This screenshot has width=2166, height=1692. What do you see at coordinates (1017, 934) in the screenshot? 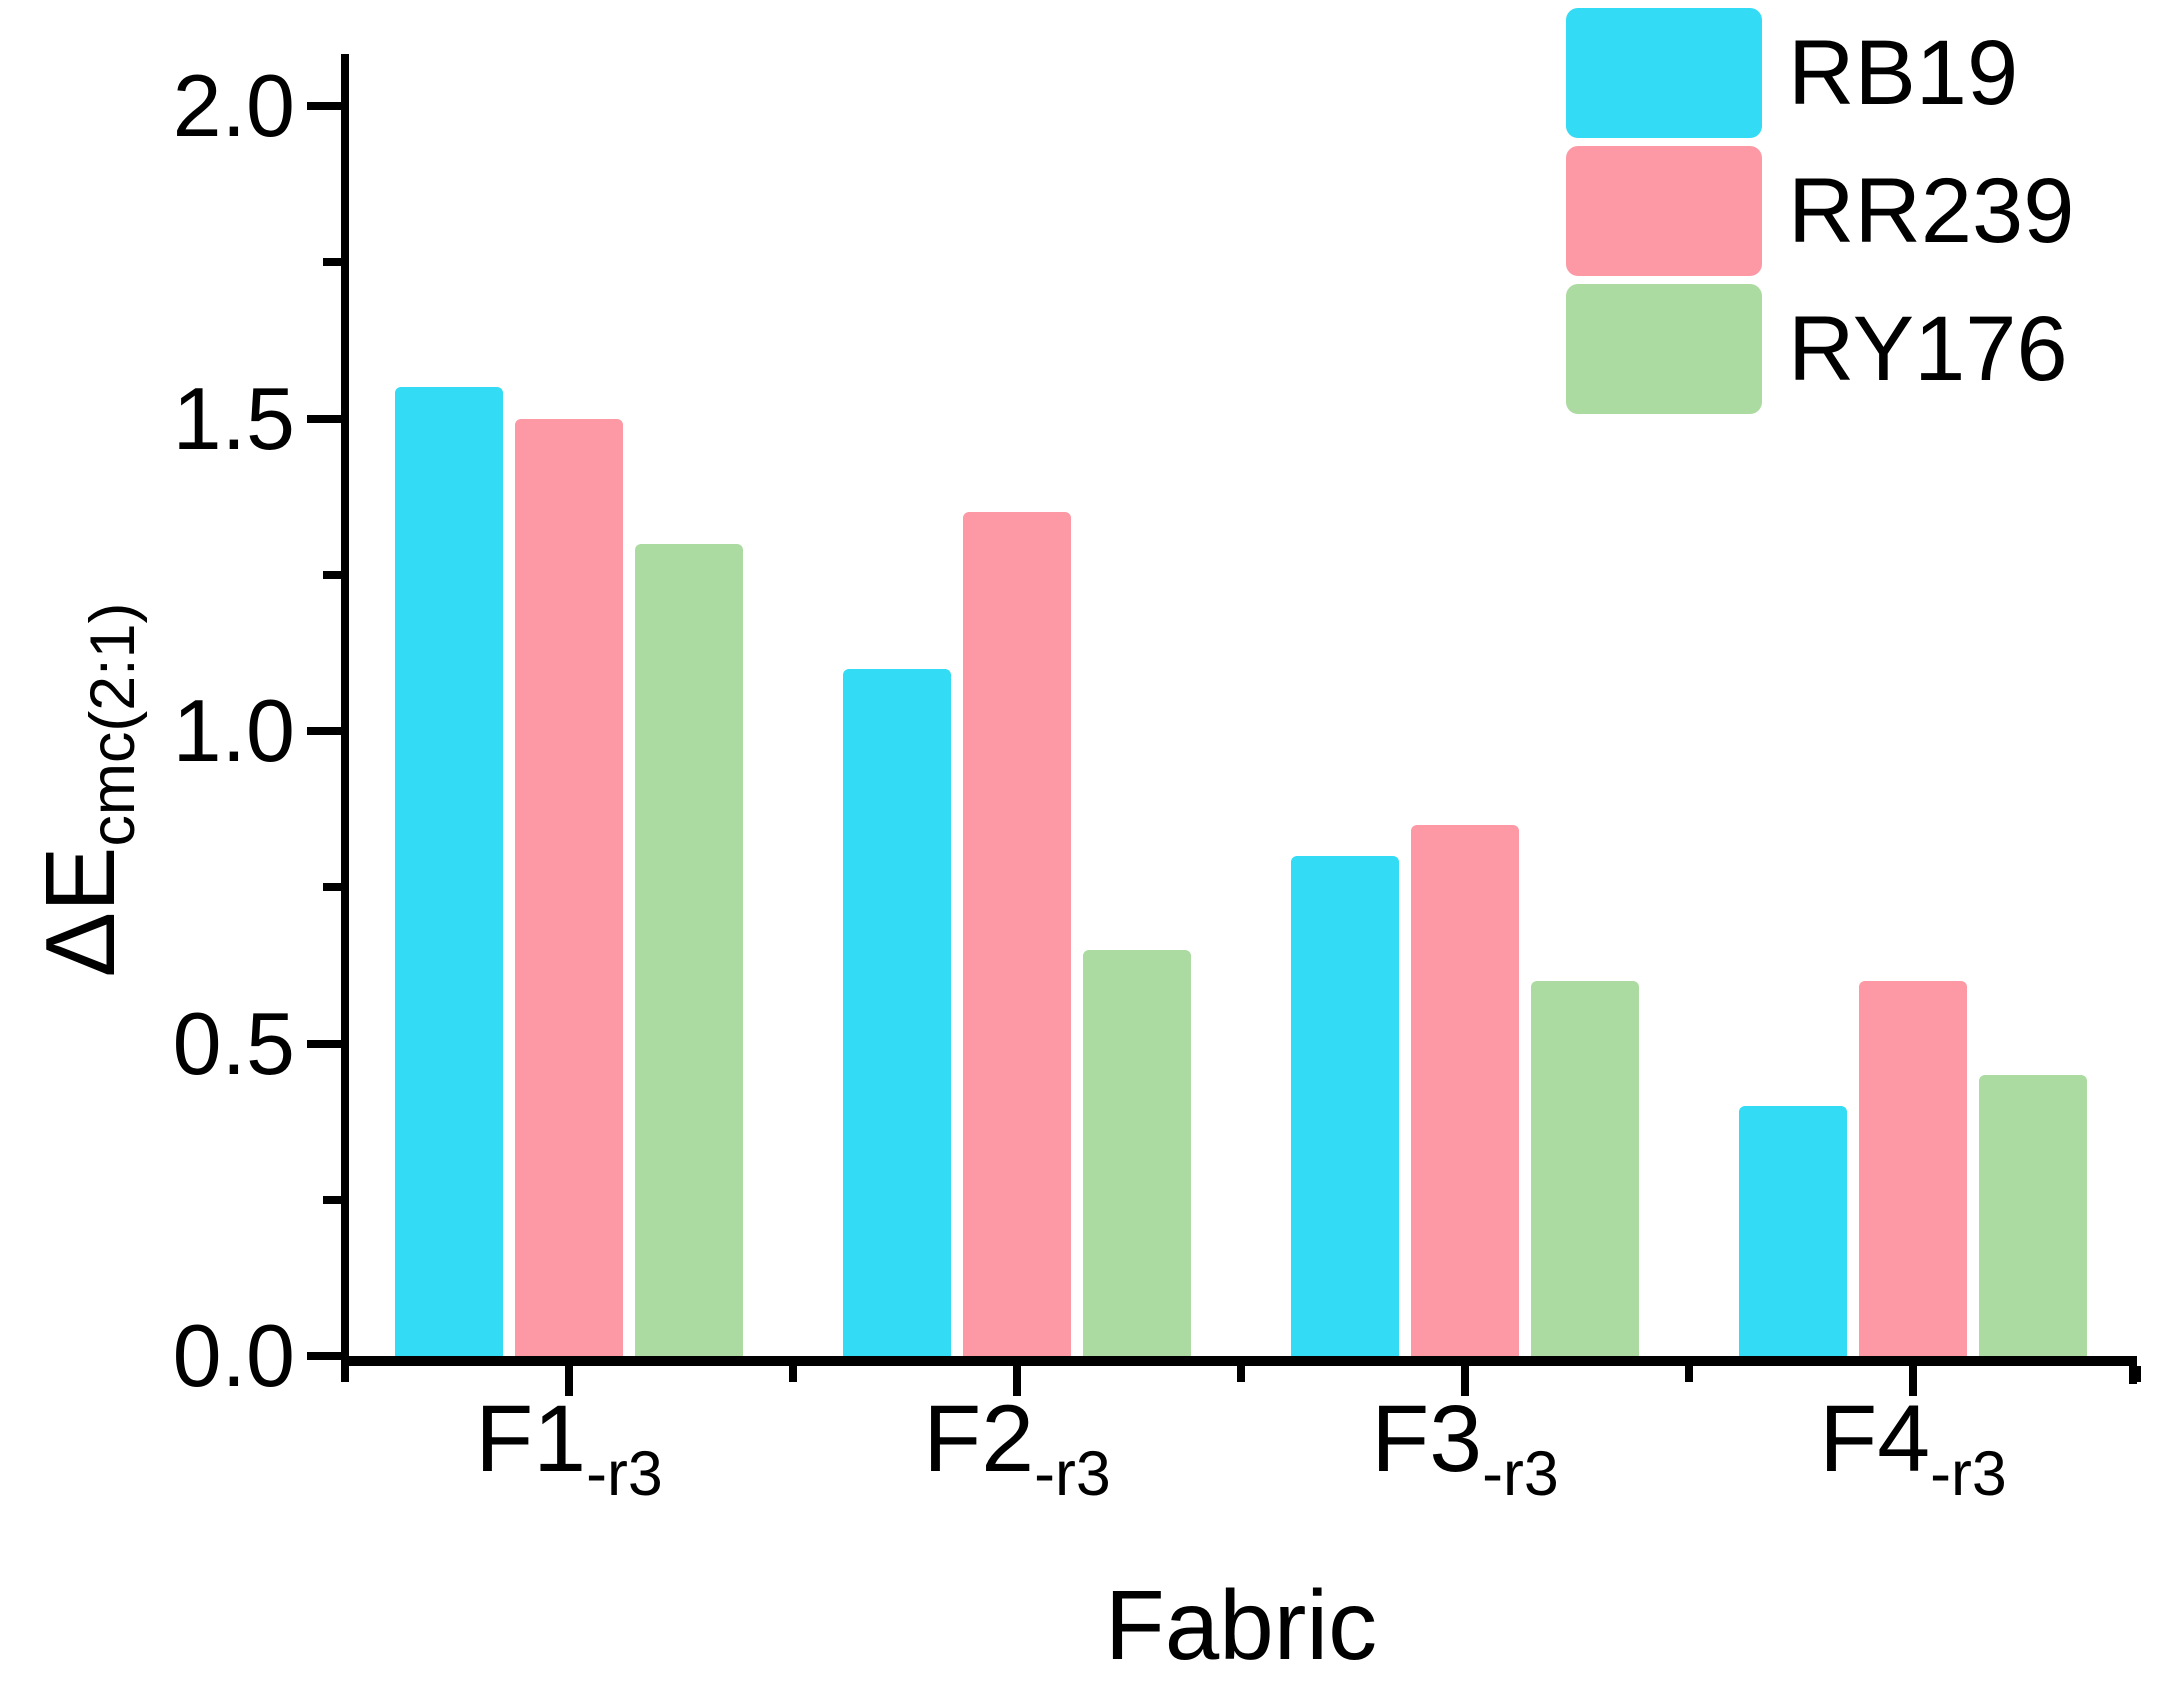
I see `bar-rr239-f2` at bounding box center [1017, 934].